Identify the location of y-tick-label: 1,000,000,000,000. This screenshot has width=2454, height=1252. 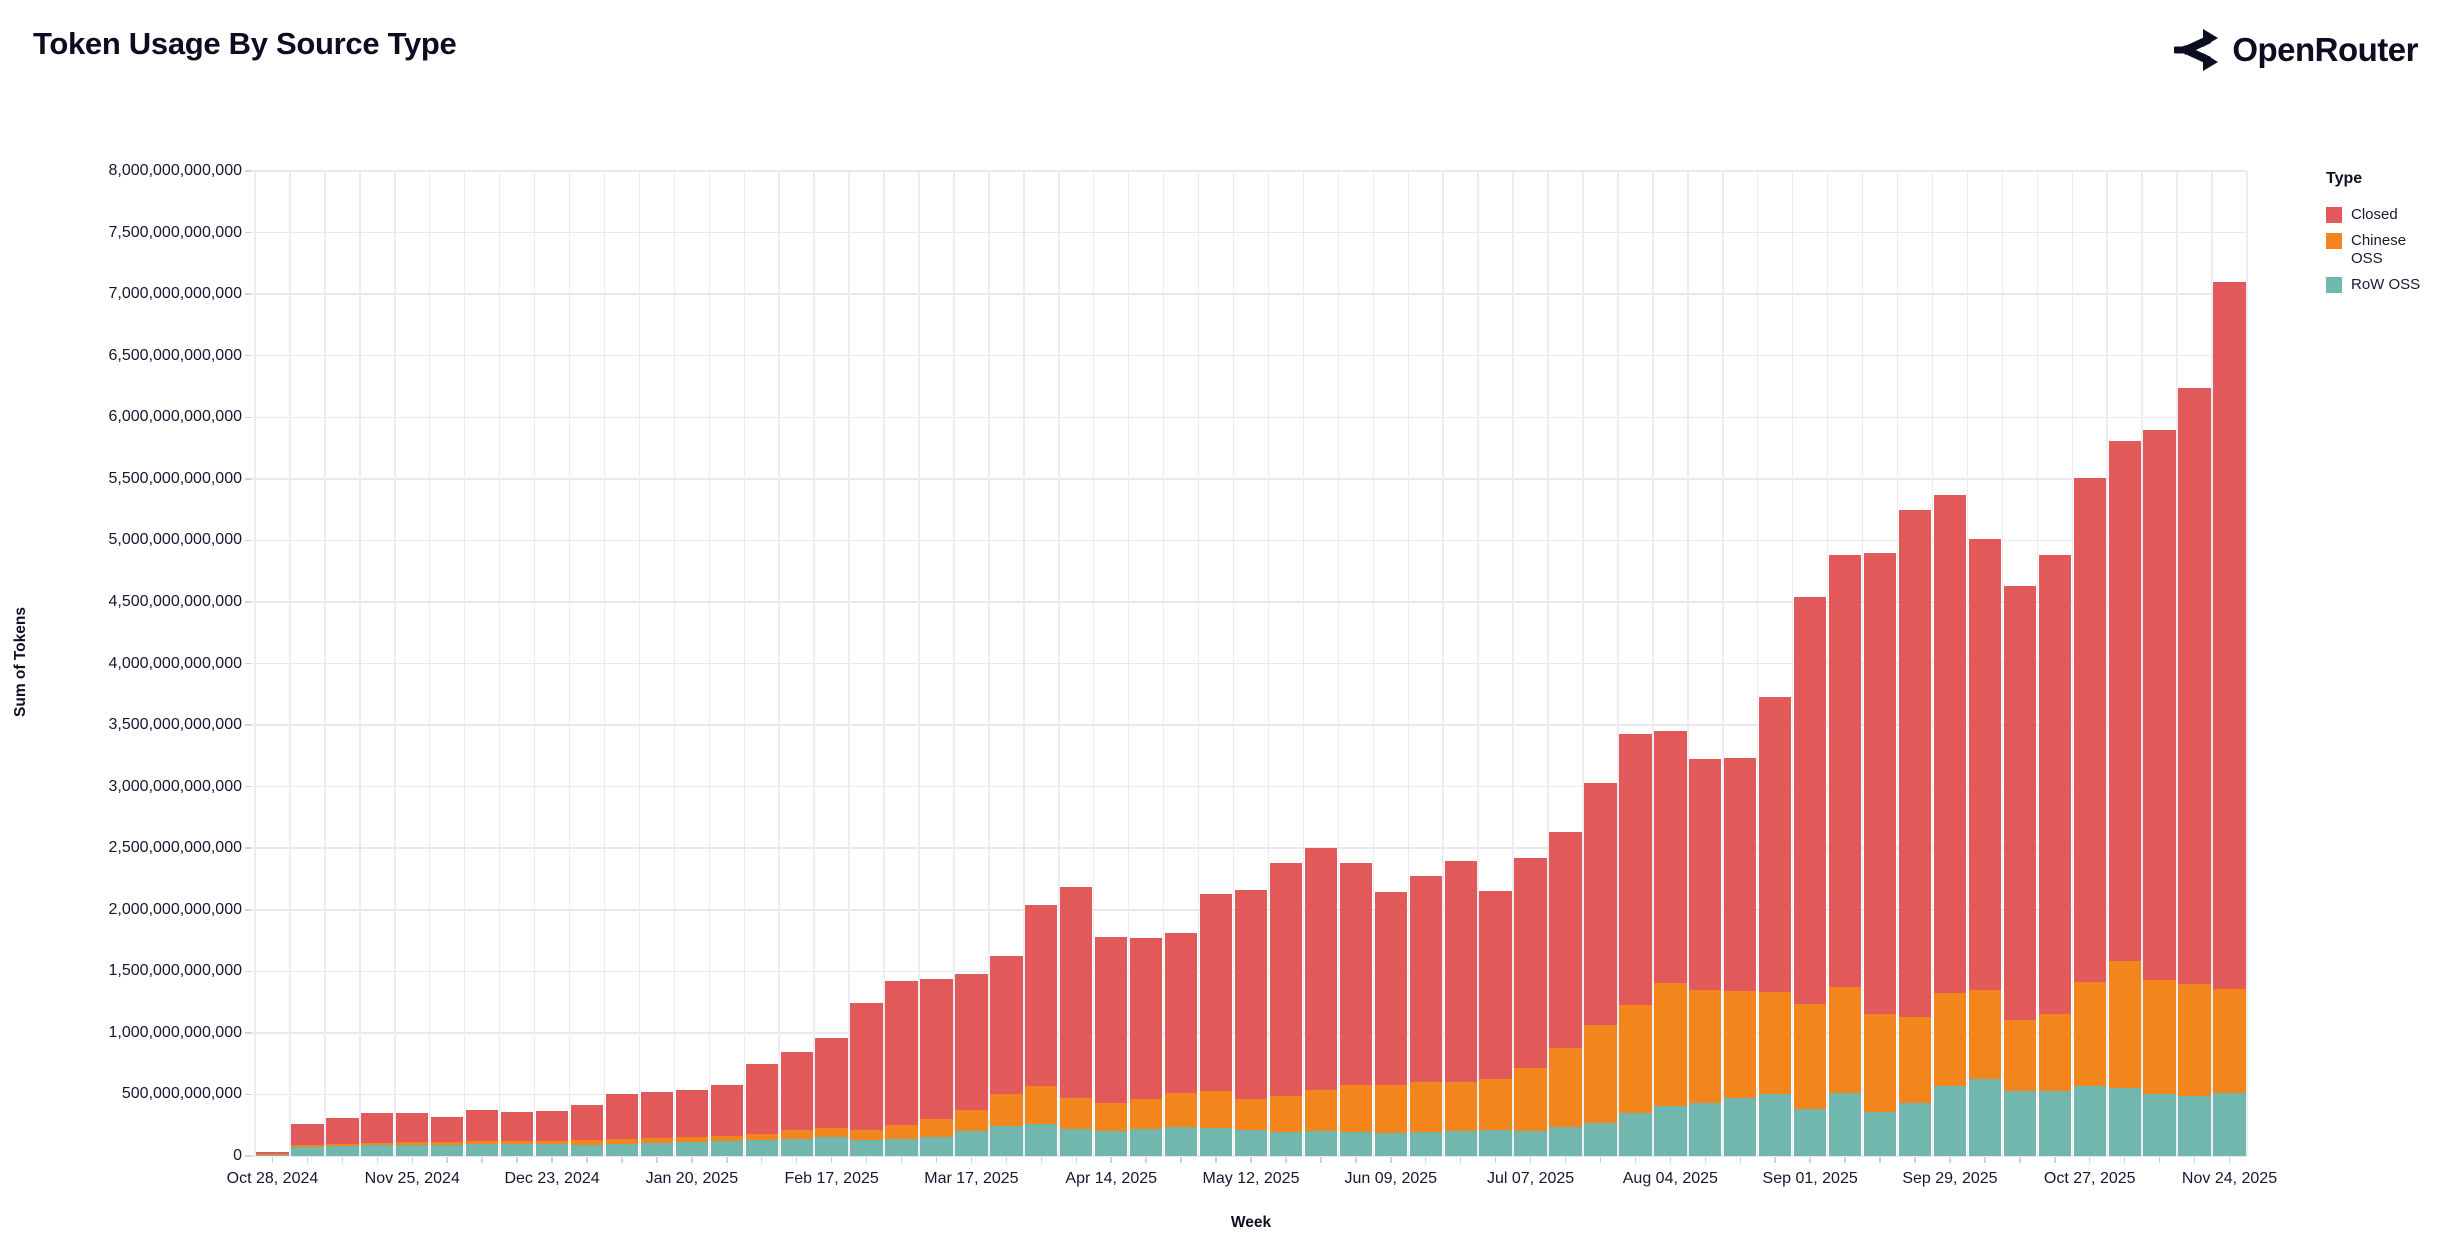
(175, 1032).